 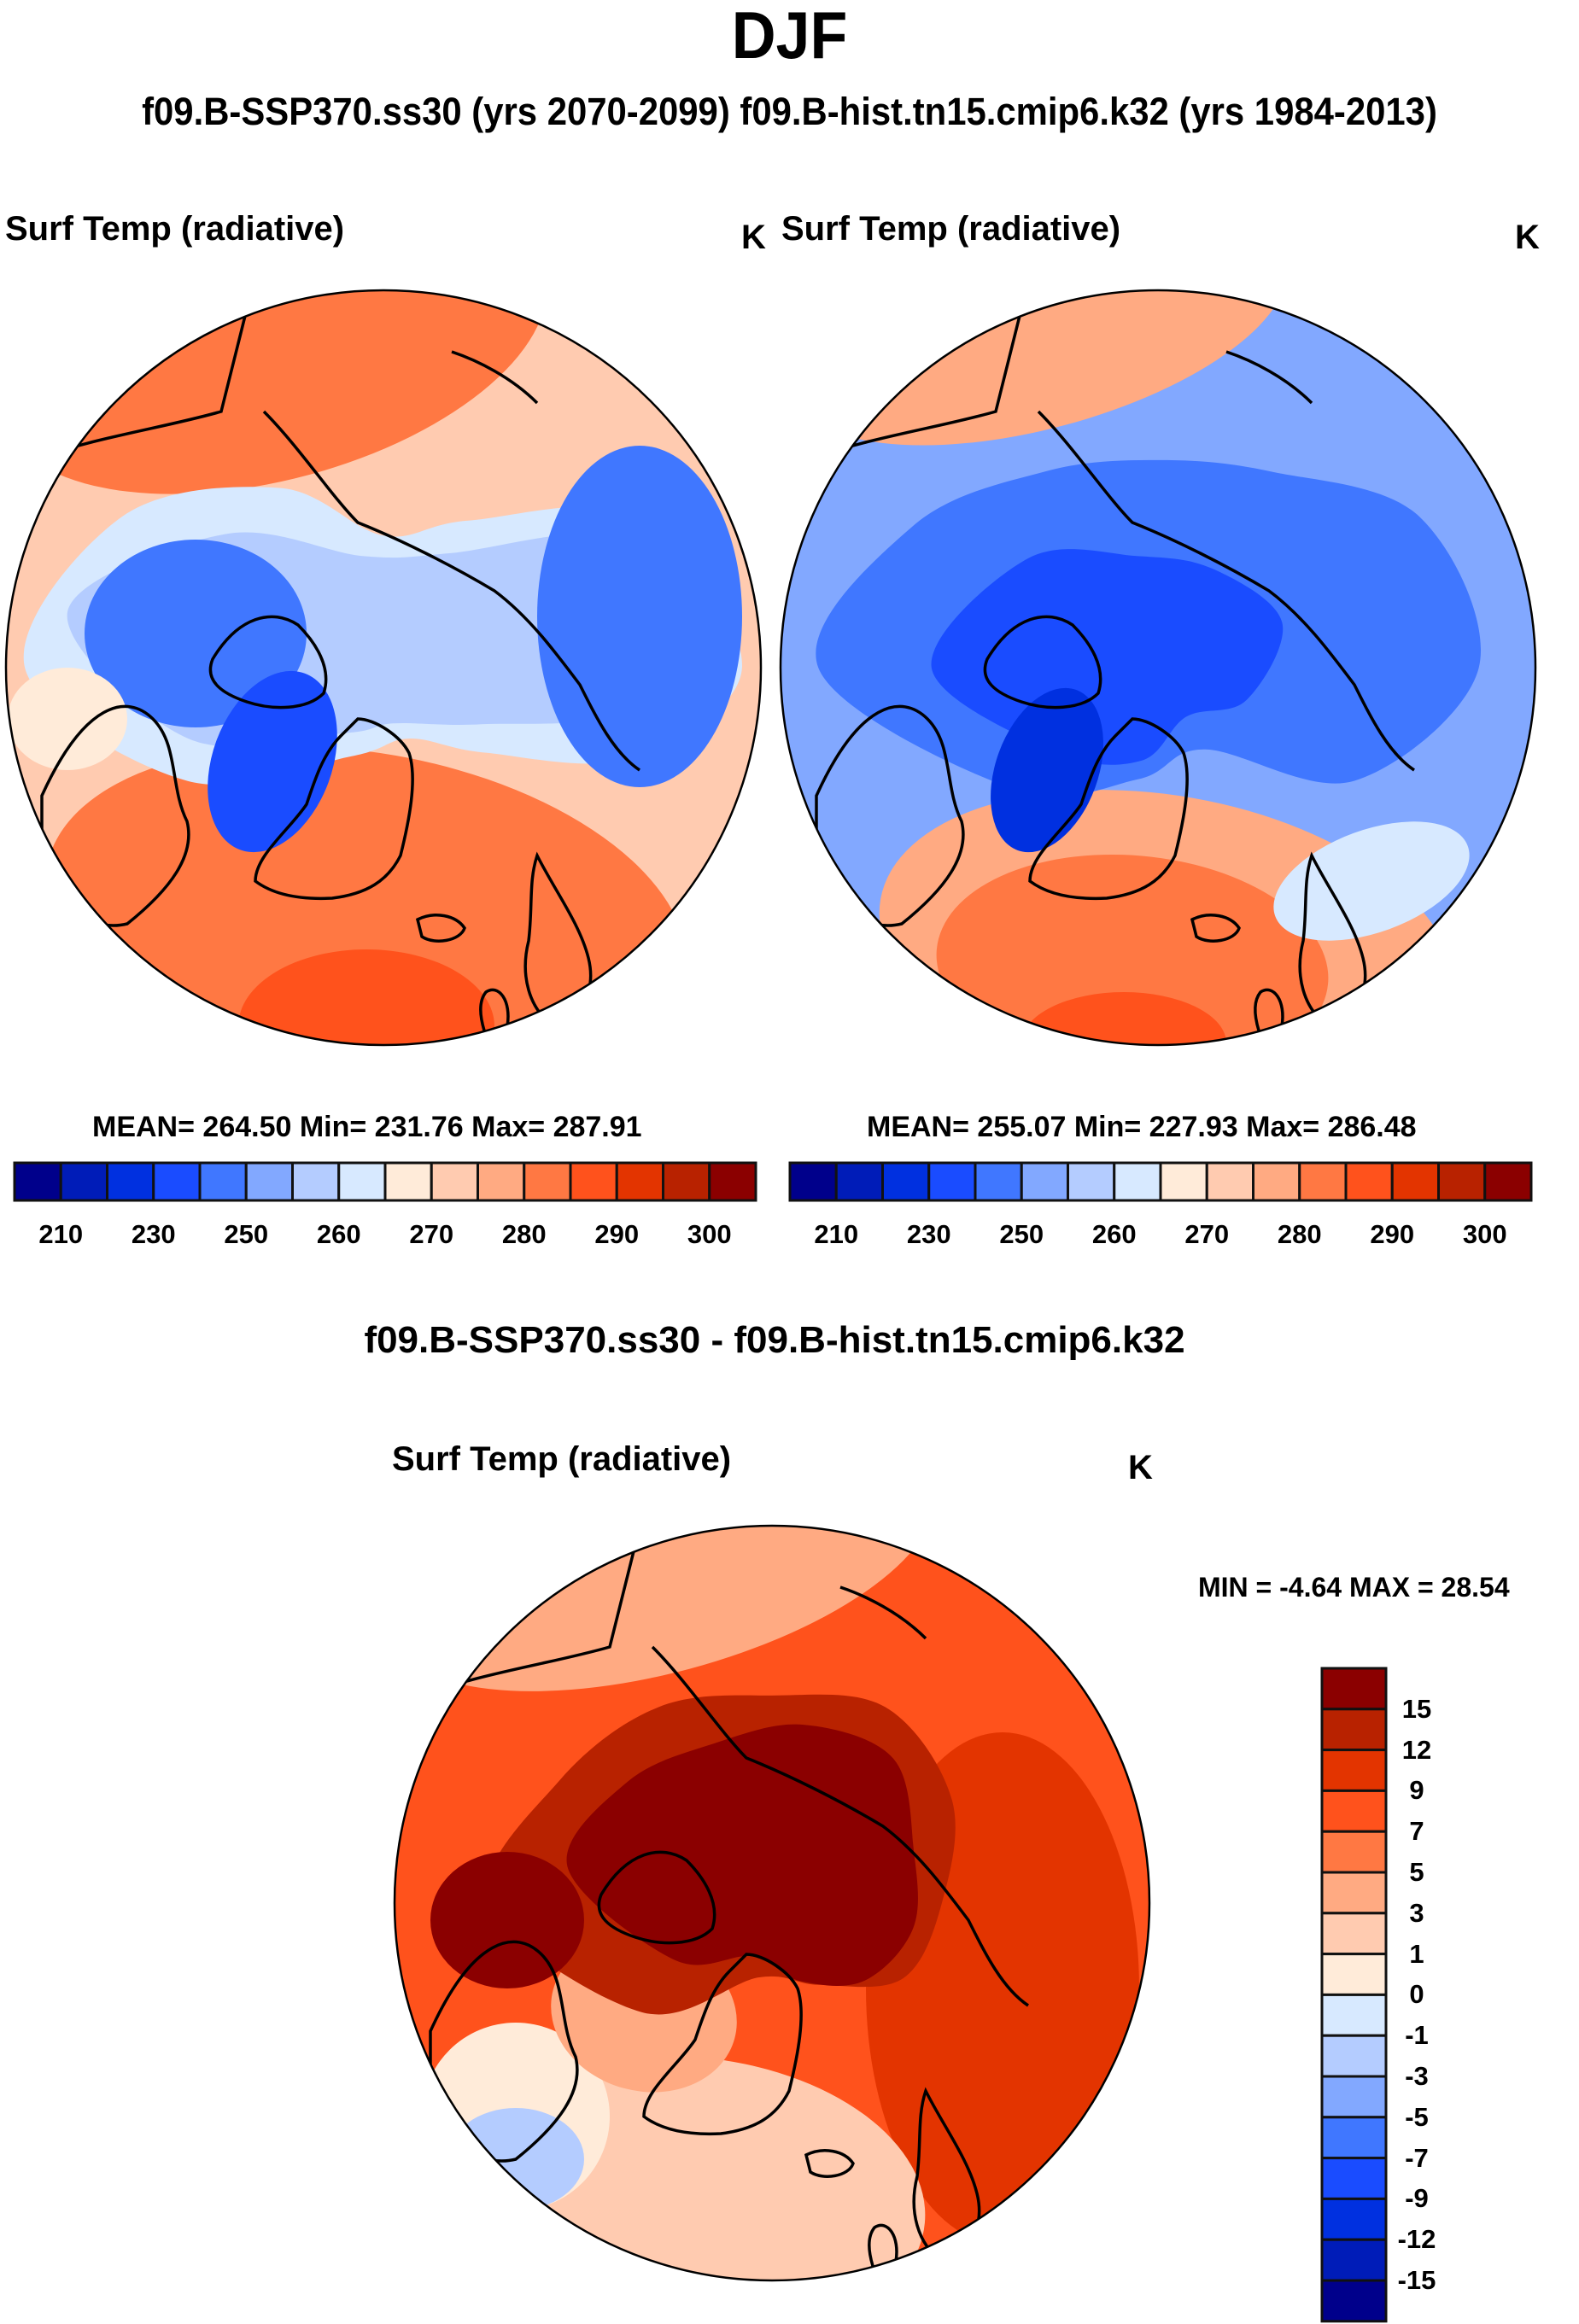 I want to click on colorbar-tick-label: 3, so click(x=1416, y=1912).